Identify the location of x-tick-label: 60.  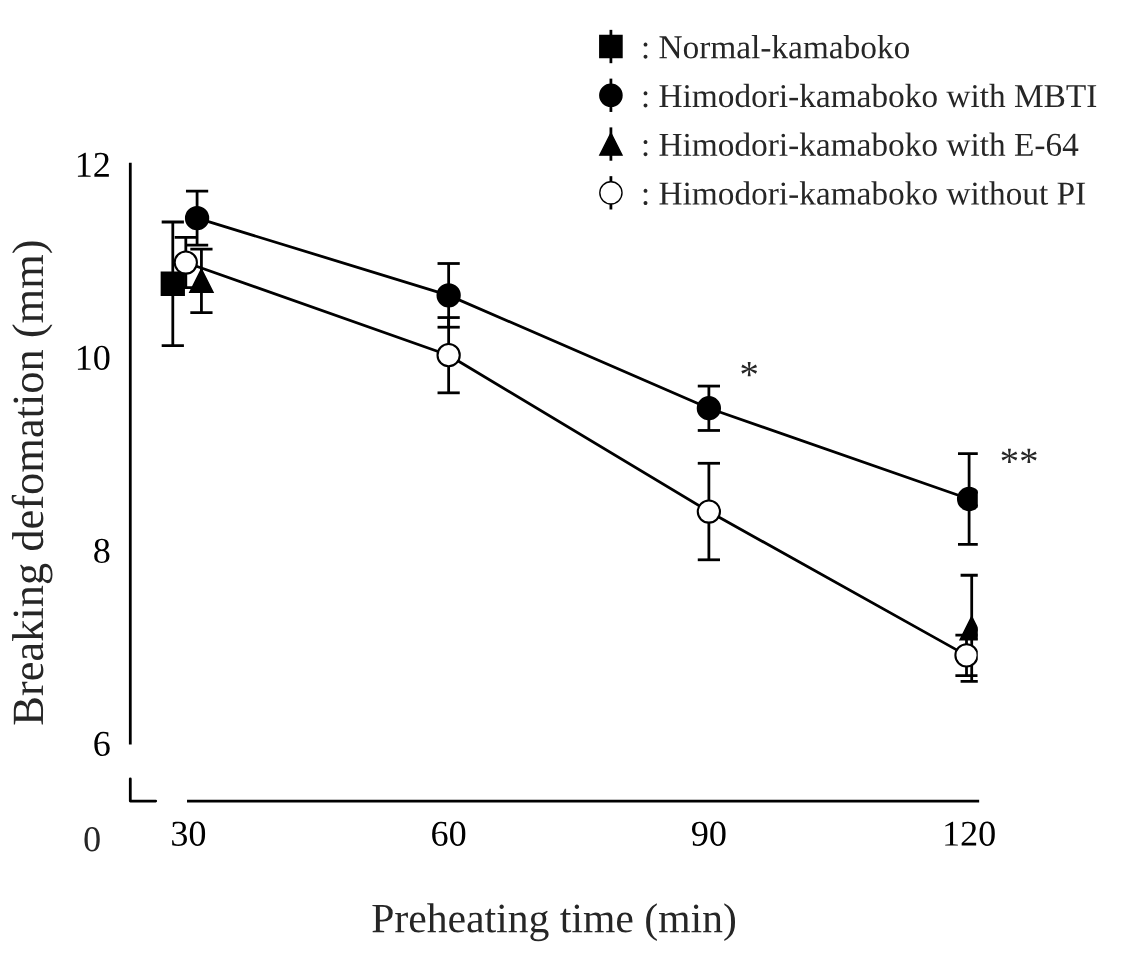
(449, 833).